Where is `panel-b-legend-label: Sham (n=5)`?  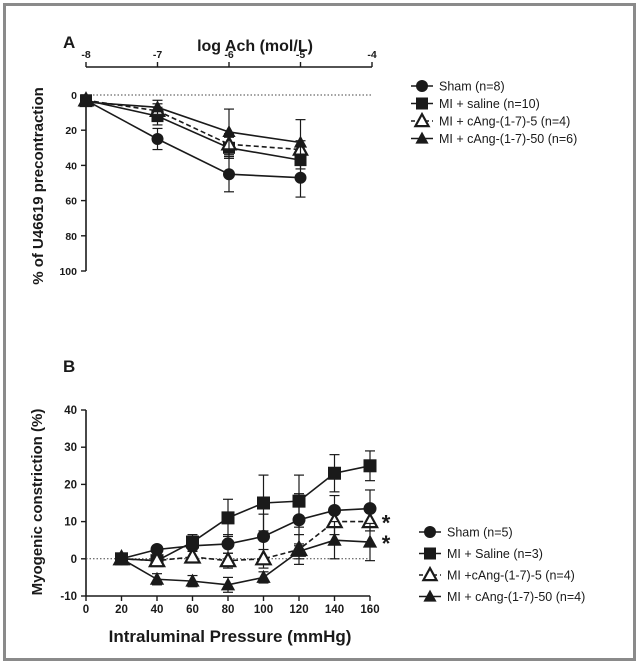 panel-b-legend-label: Sham (n=5) is located at coordinates (480, 533).